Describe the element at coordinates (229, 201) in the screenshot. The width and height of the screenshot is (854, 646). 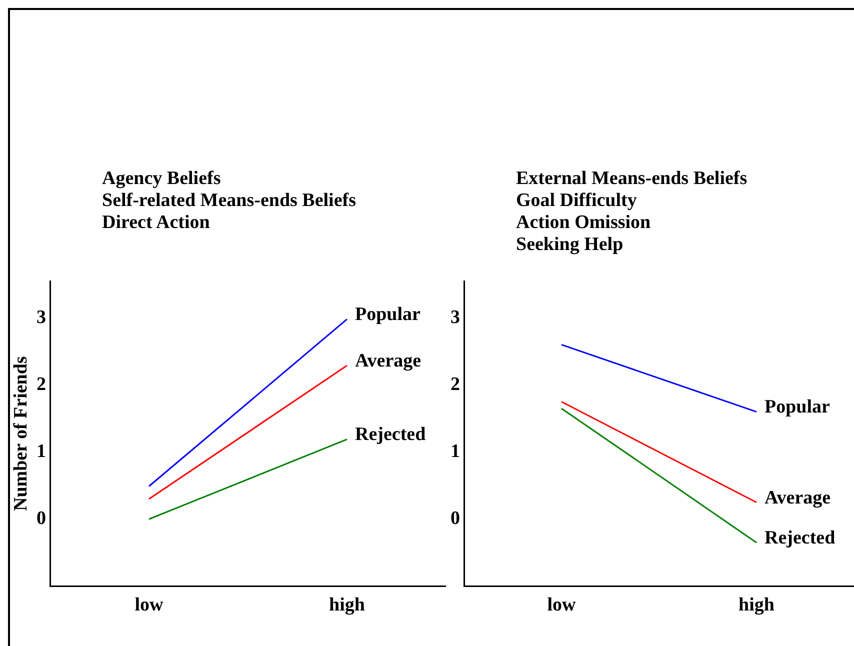
I see `chart-title: Agency Beliefs Self-related Means-ends Beliefs Direct Action` at that location.